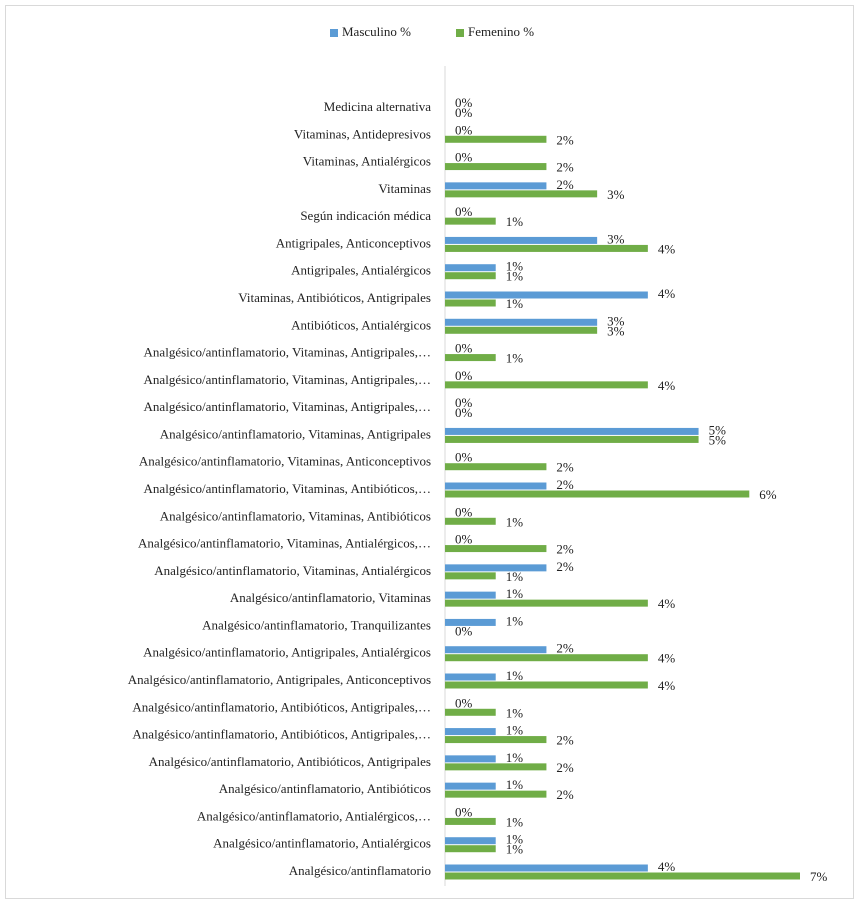 Image resolution: width=859 pixels, height=904 pixels. I want to click on category-label: Analgésico/antinflamatorio, Vitaminas, so click(330, 597).